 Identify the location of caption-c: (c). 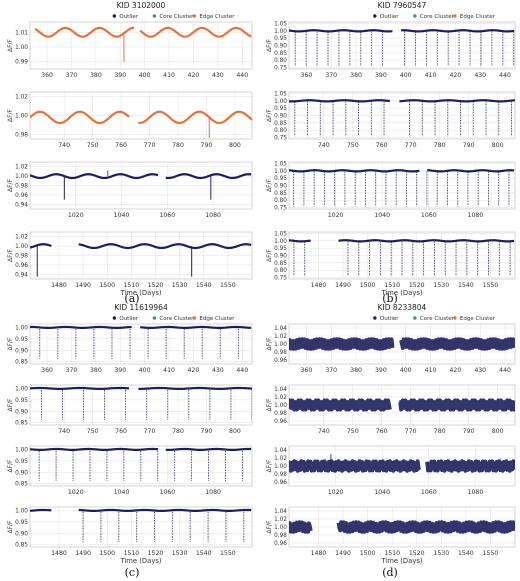
(132, 572).